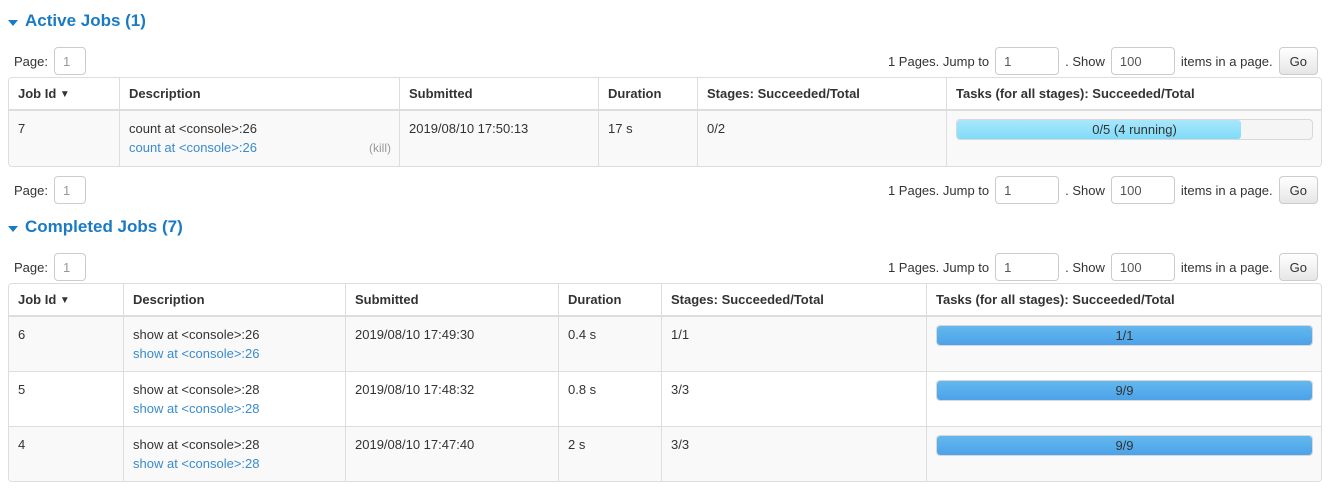 This screenshot has width=1328, height=496. What do you see at coordinates (664, 227) in the screenshot?
I see `completed-jobs-heading: Completed Jobs (7)` at bounding box center [664, 227].